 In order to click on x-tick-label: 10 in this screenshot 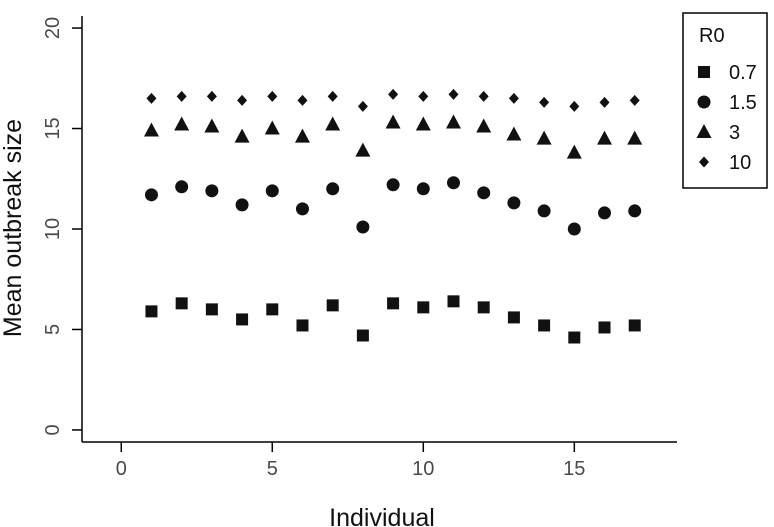, I will do `click(423, 469)`.